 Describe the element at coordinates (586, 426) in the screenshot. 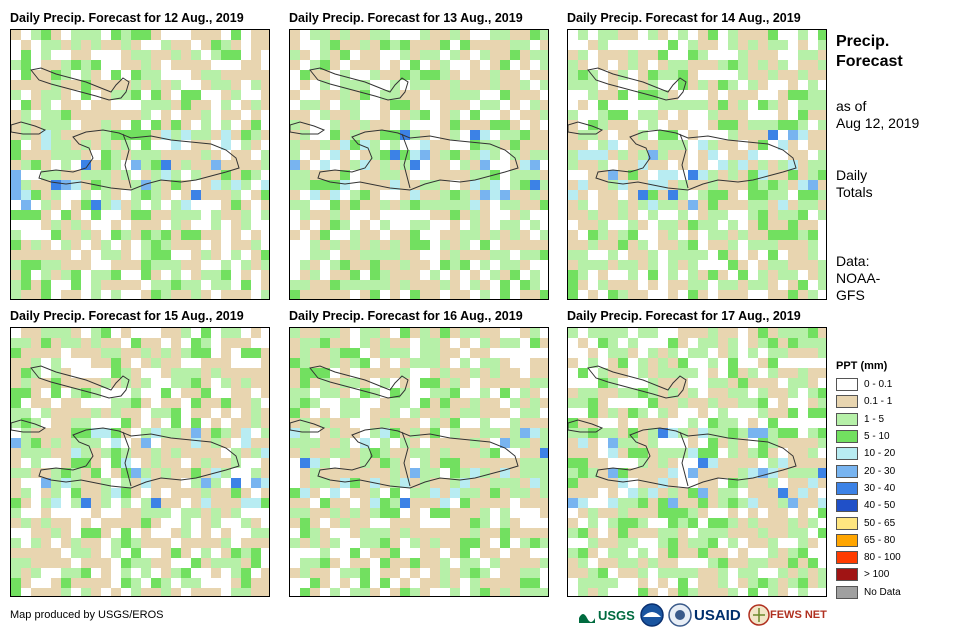

I see `jamaica-outline` at that location.